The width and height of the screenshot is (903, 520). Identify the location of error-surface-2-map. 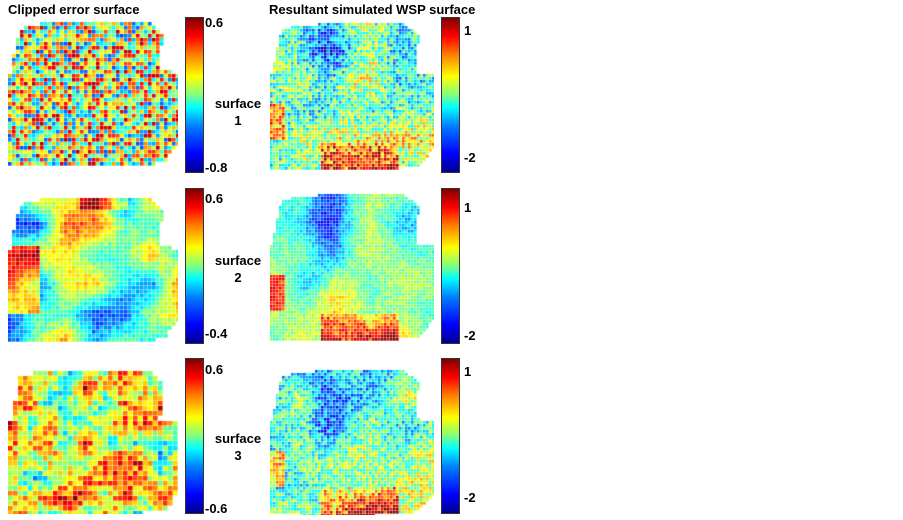
(93, 268).